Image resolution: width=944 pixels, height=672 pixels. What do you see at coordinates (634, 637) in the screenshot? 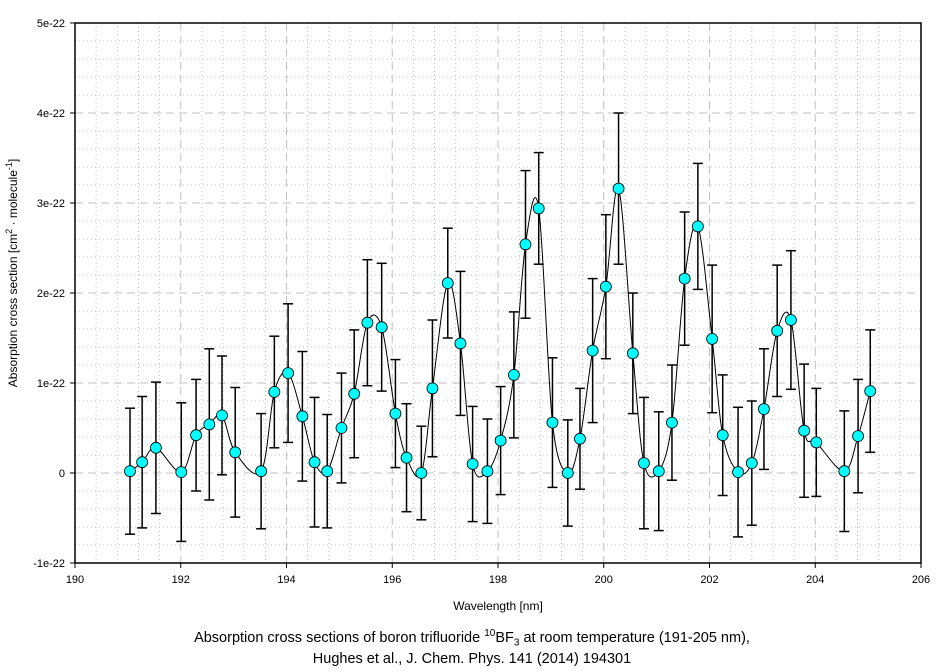
I see `caption-title-post: at room temperature (191-205 nm),` at bounding box center [634, 637].